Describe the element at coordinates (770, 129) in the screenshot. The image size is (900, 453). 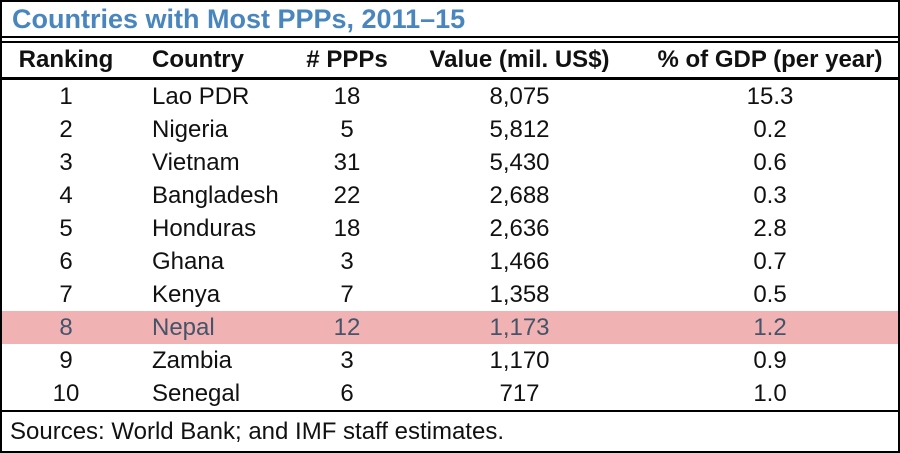
I see `cell-gdp: 0.2` at that location.